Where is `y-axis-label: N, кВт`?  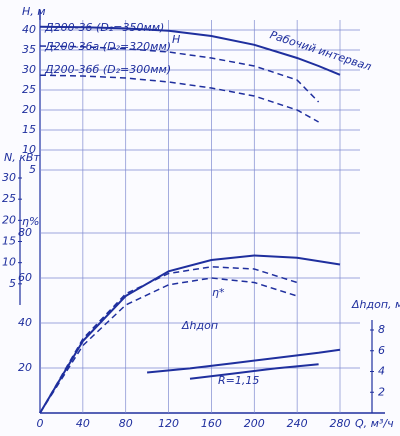 y-axis-label: N, кВт is located at coordinates (22, 157).